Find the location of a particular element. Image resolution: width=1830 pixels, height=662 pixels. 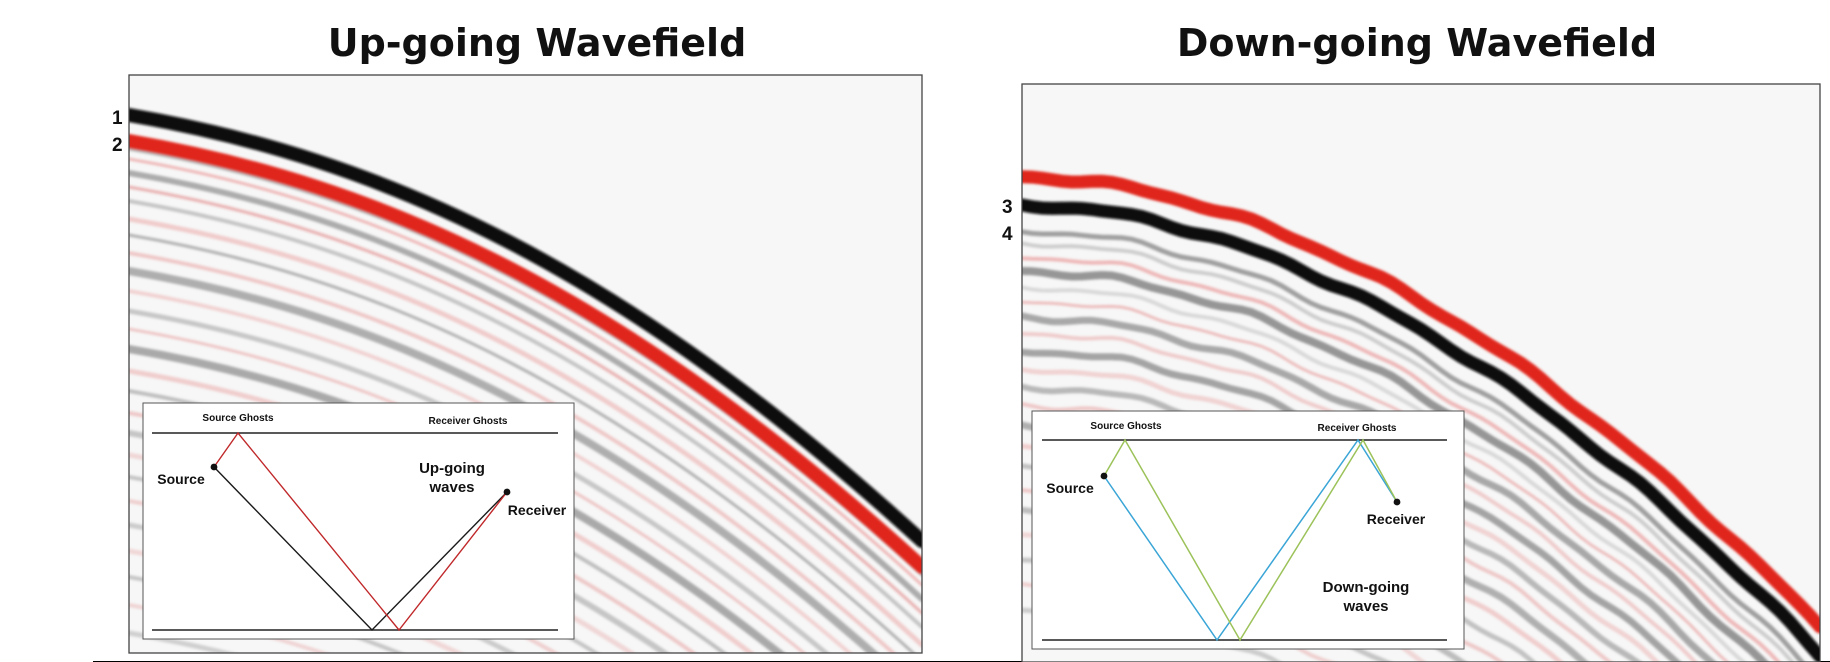

down-source-label: Source is located at coordinates (1070, 488).